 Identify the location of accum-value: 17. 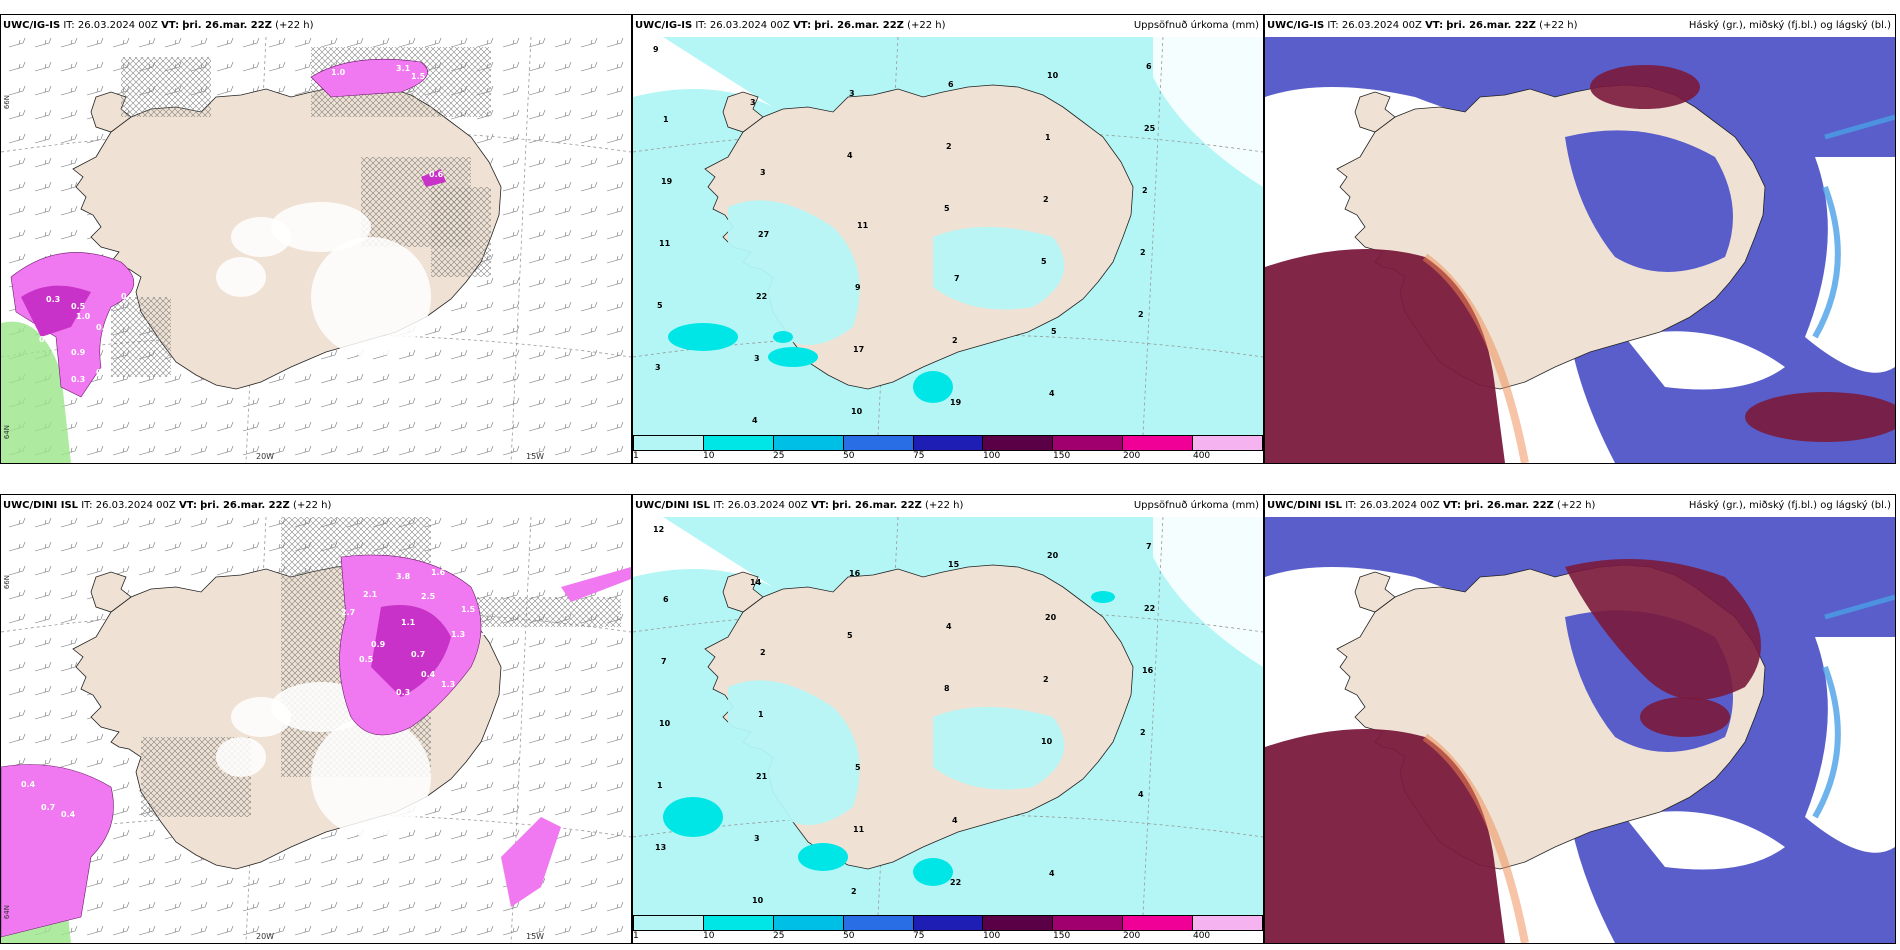
(858, 349).